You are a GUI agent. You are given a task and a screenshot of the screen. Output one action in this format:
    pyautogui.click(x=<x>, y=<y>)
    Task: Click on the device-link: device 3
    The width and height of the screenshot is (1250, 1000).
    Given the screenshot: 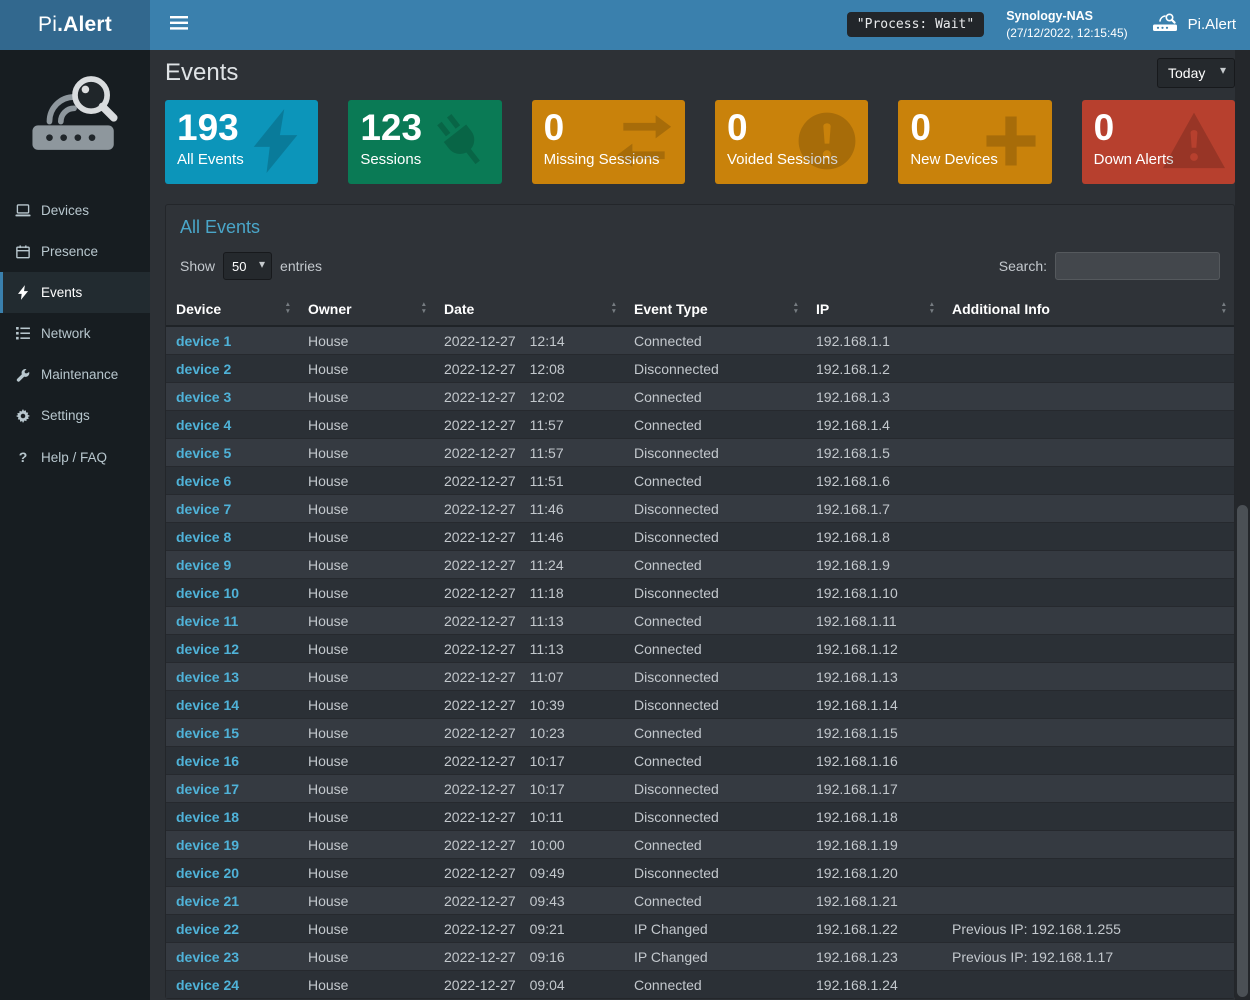 What is the action you would take?
    pyautogui.click(x=204, y=396)
    